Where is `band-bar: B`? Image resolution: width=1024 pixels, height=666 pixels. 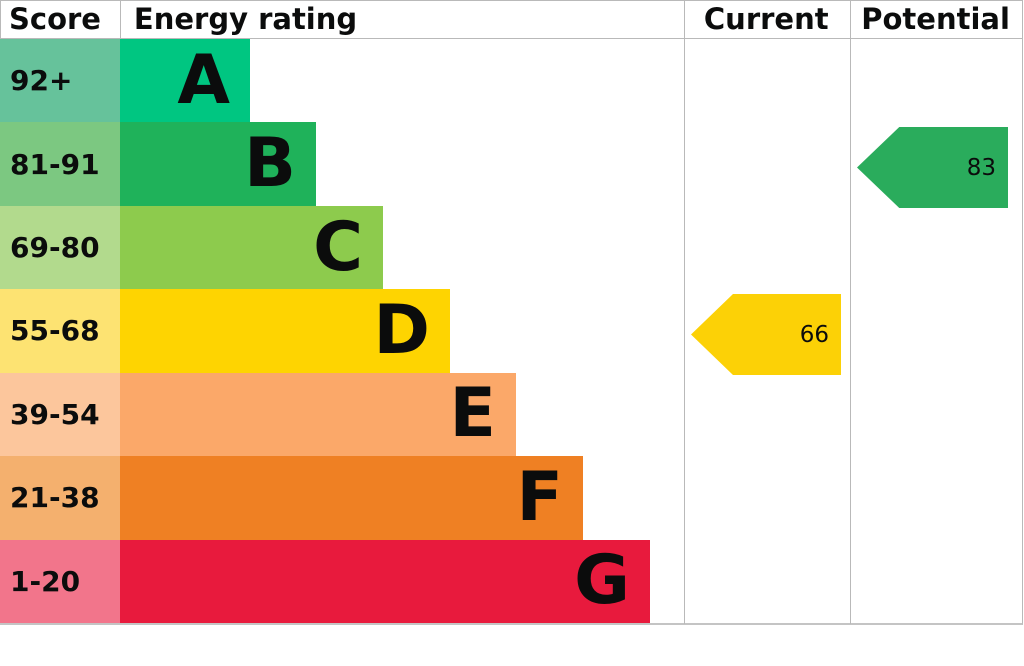
band-bar: B is located at coordinates (218, 164).